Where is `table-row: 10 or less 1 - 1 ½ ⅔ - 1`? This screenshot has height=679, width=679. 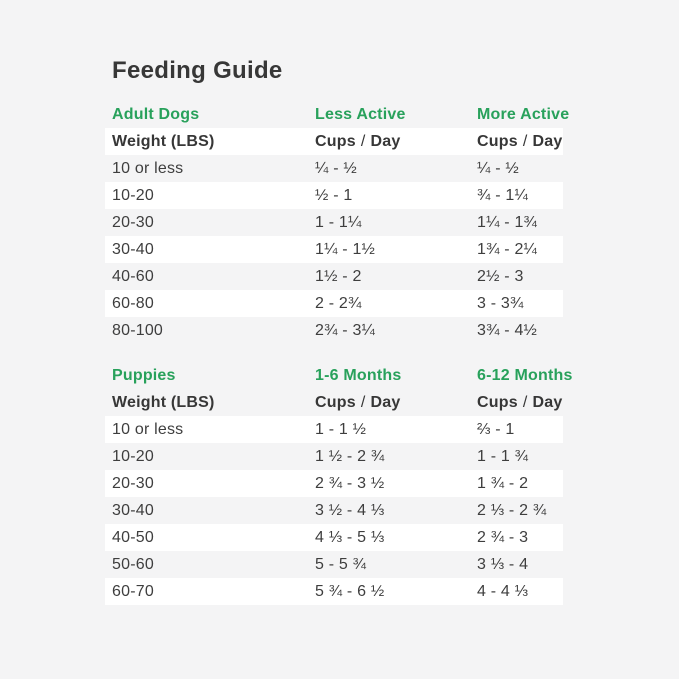 table-row: 10 or less 1 - 1 ½ ⅔ - 1 is located at coordinates (334, 429).